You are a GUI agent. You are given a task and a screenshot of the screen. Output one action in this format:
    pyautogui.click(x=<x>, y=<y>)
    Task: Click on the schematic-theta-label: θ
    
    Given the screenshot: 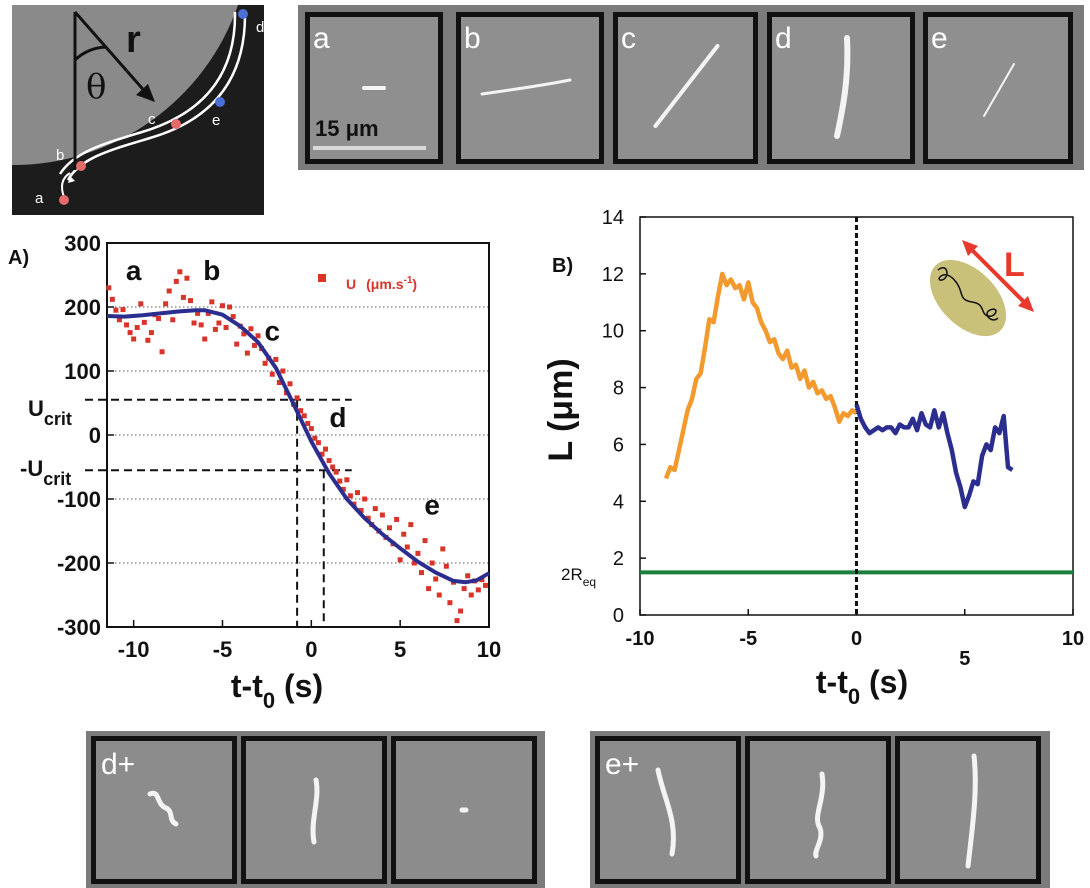 What is the action you would take?
    pyautogui.click(x=96, y=87)
    